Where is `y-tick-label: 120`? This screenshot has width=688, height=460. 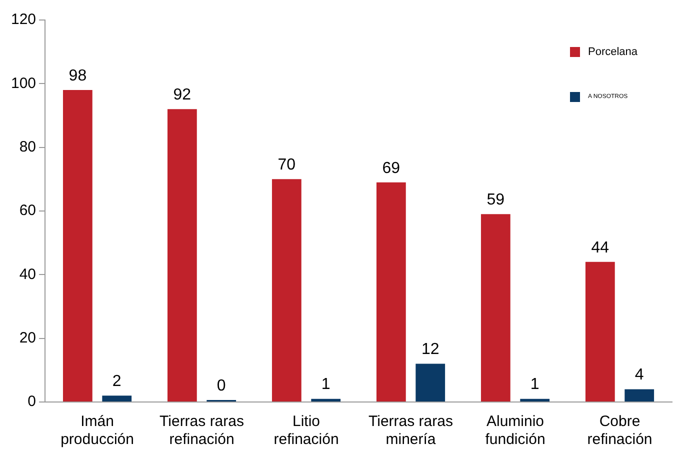 y-tick-label: 120 is located at coordinates (23, 19).